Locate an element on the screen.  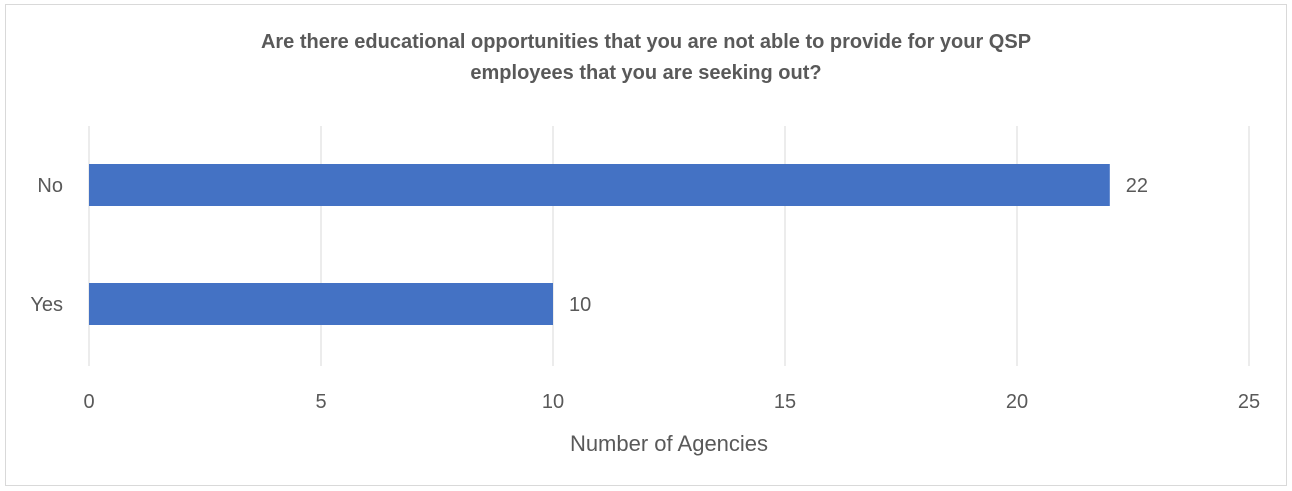
x-tick-label-0: 0 is located at coordinates (88, 402).